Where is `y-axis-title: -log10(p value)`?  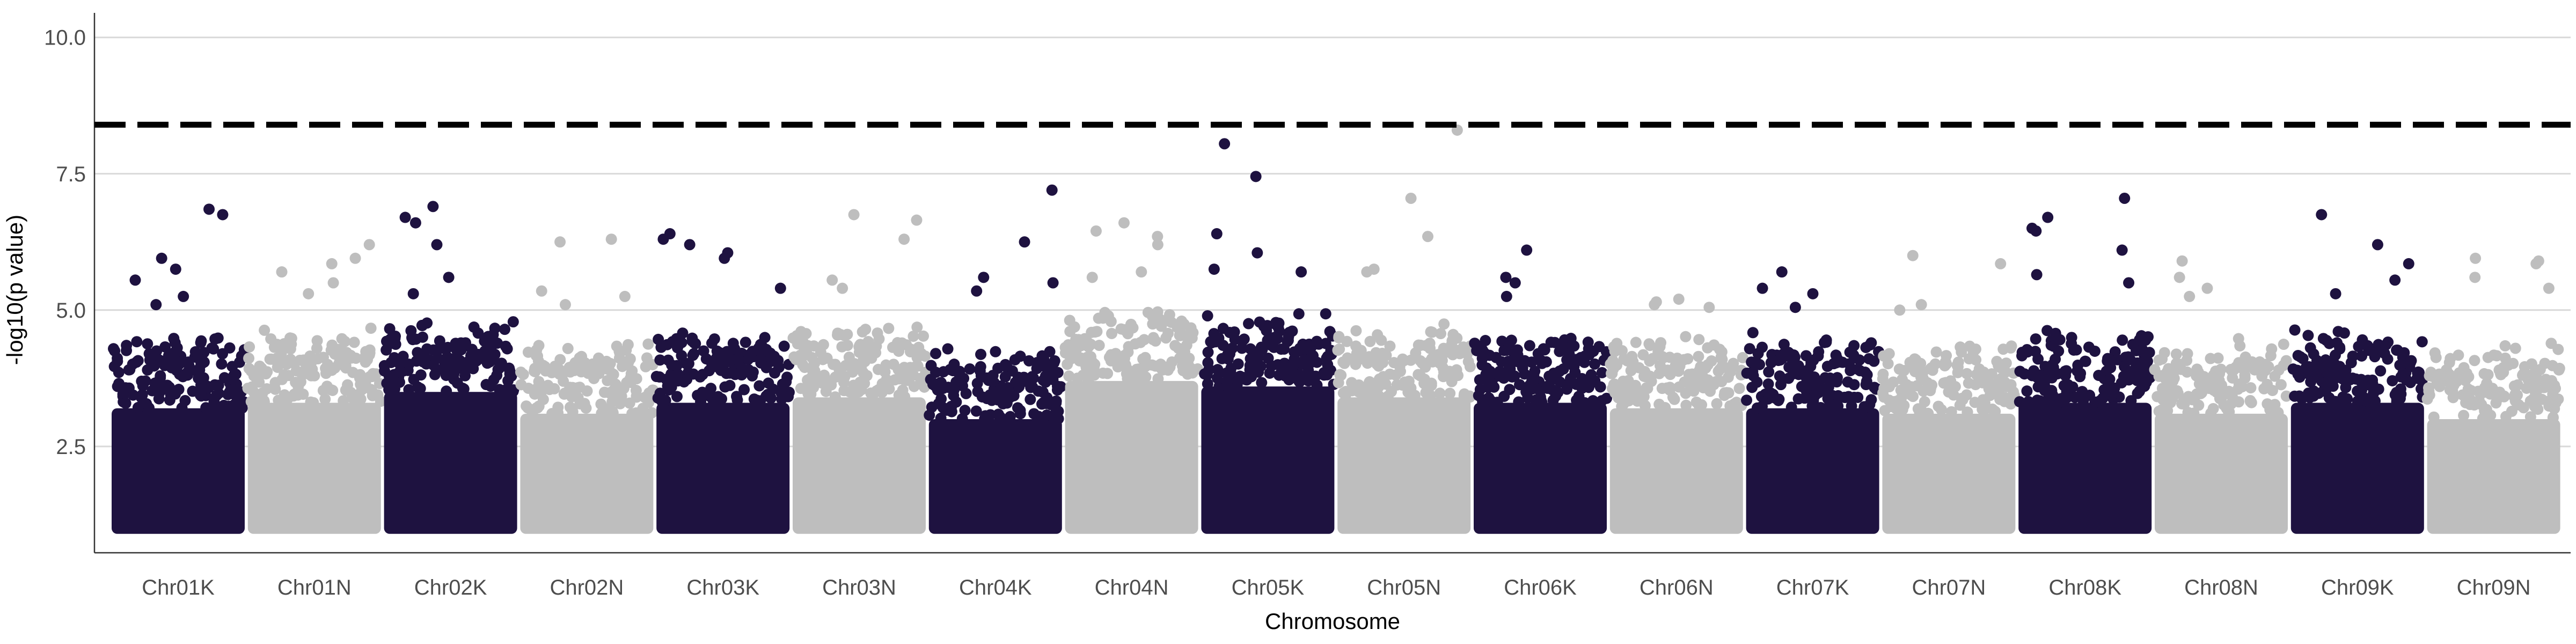
y-axis-title: -log10(p value) is located at coordinates (14, 290).